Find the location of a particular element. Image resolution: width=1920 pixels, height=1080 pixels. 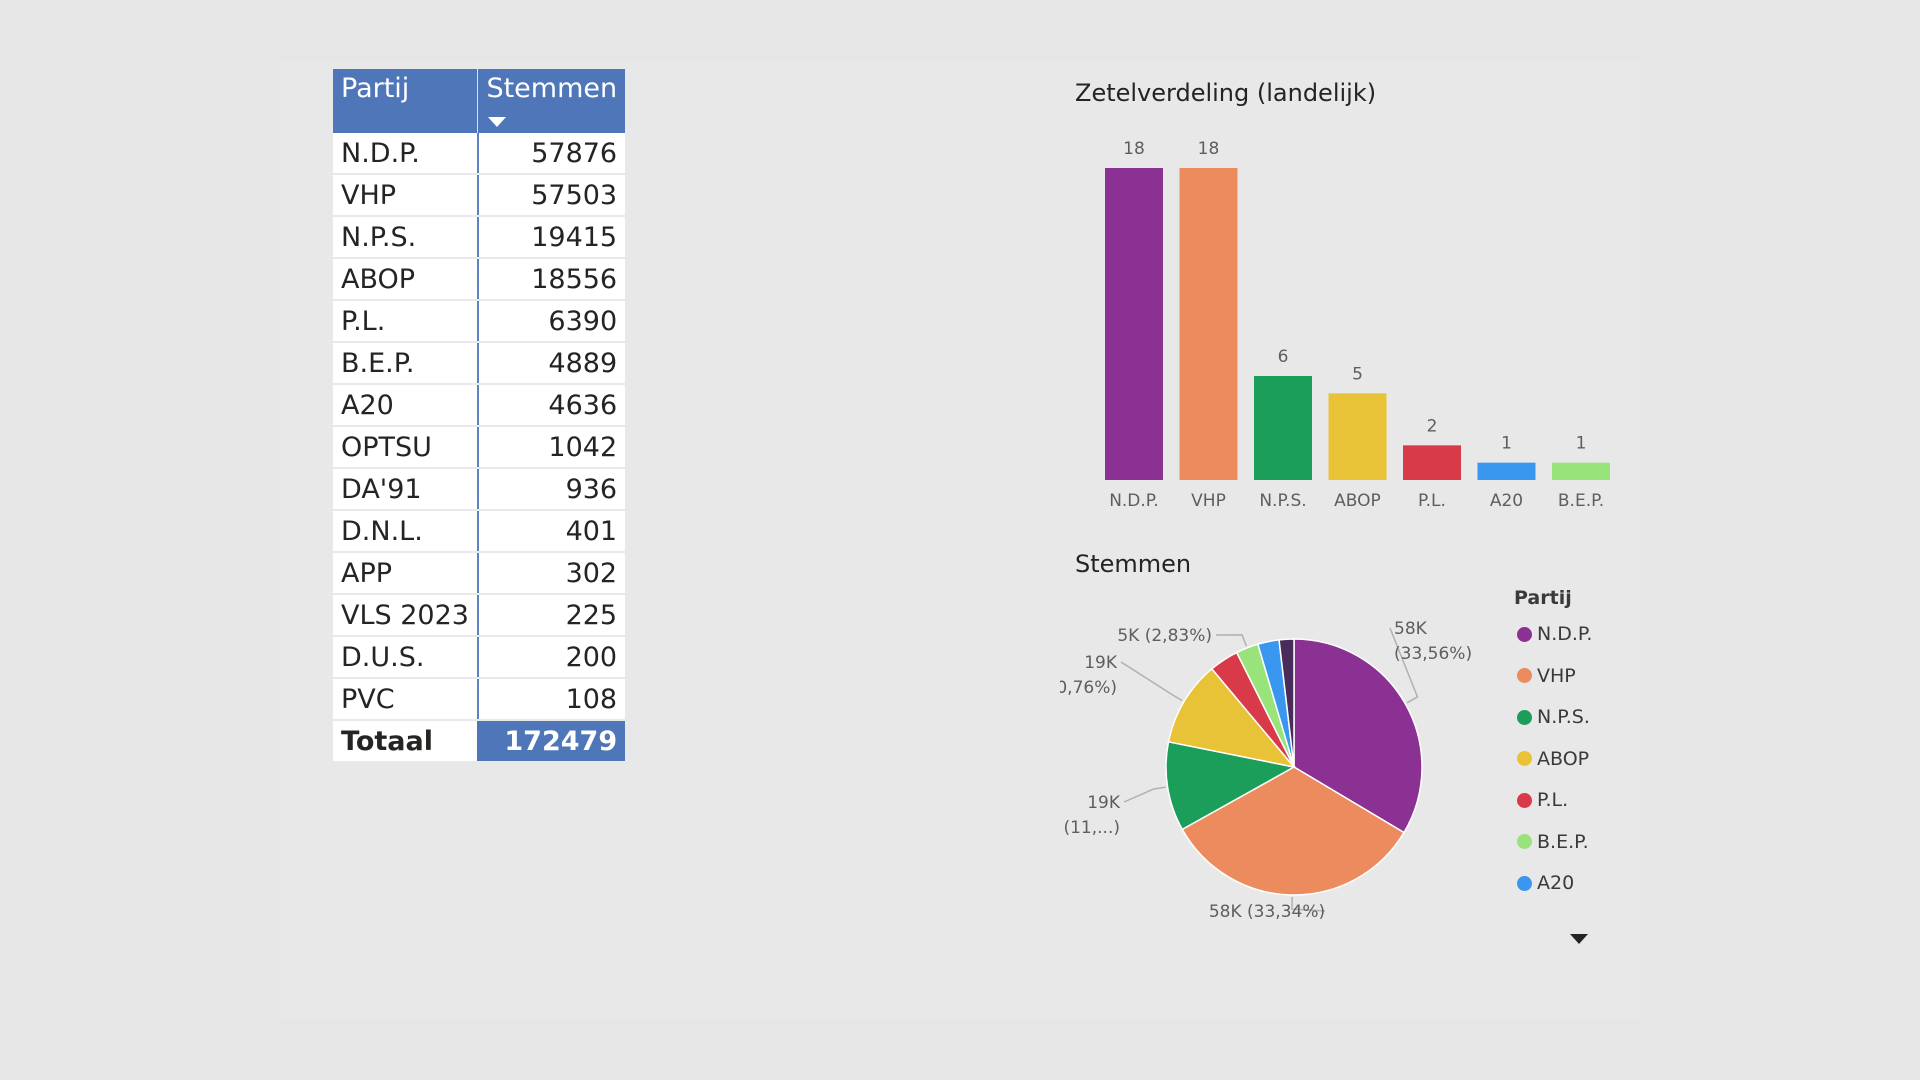

table-row: VHP 57503 is located at coordinates (479, 195).